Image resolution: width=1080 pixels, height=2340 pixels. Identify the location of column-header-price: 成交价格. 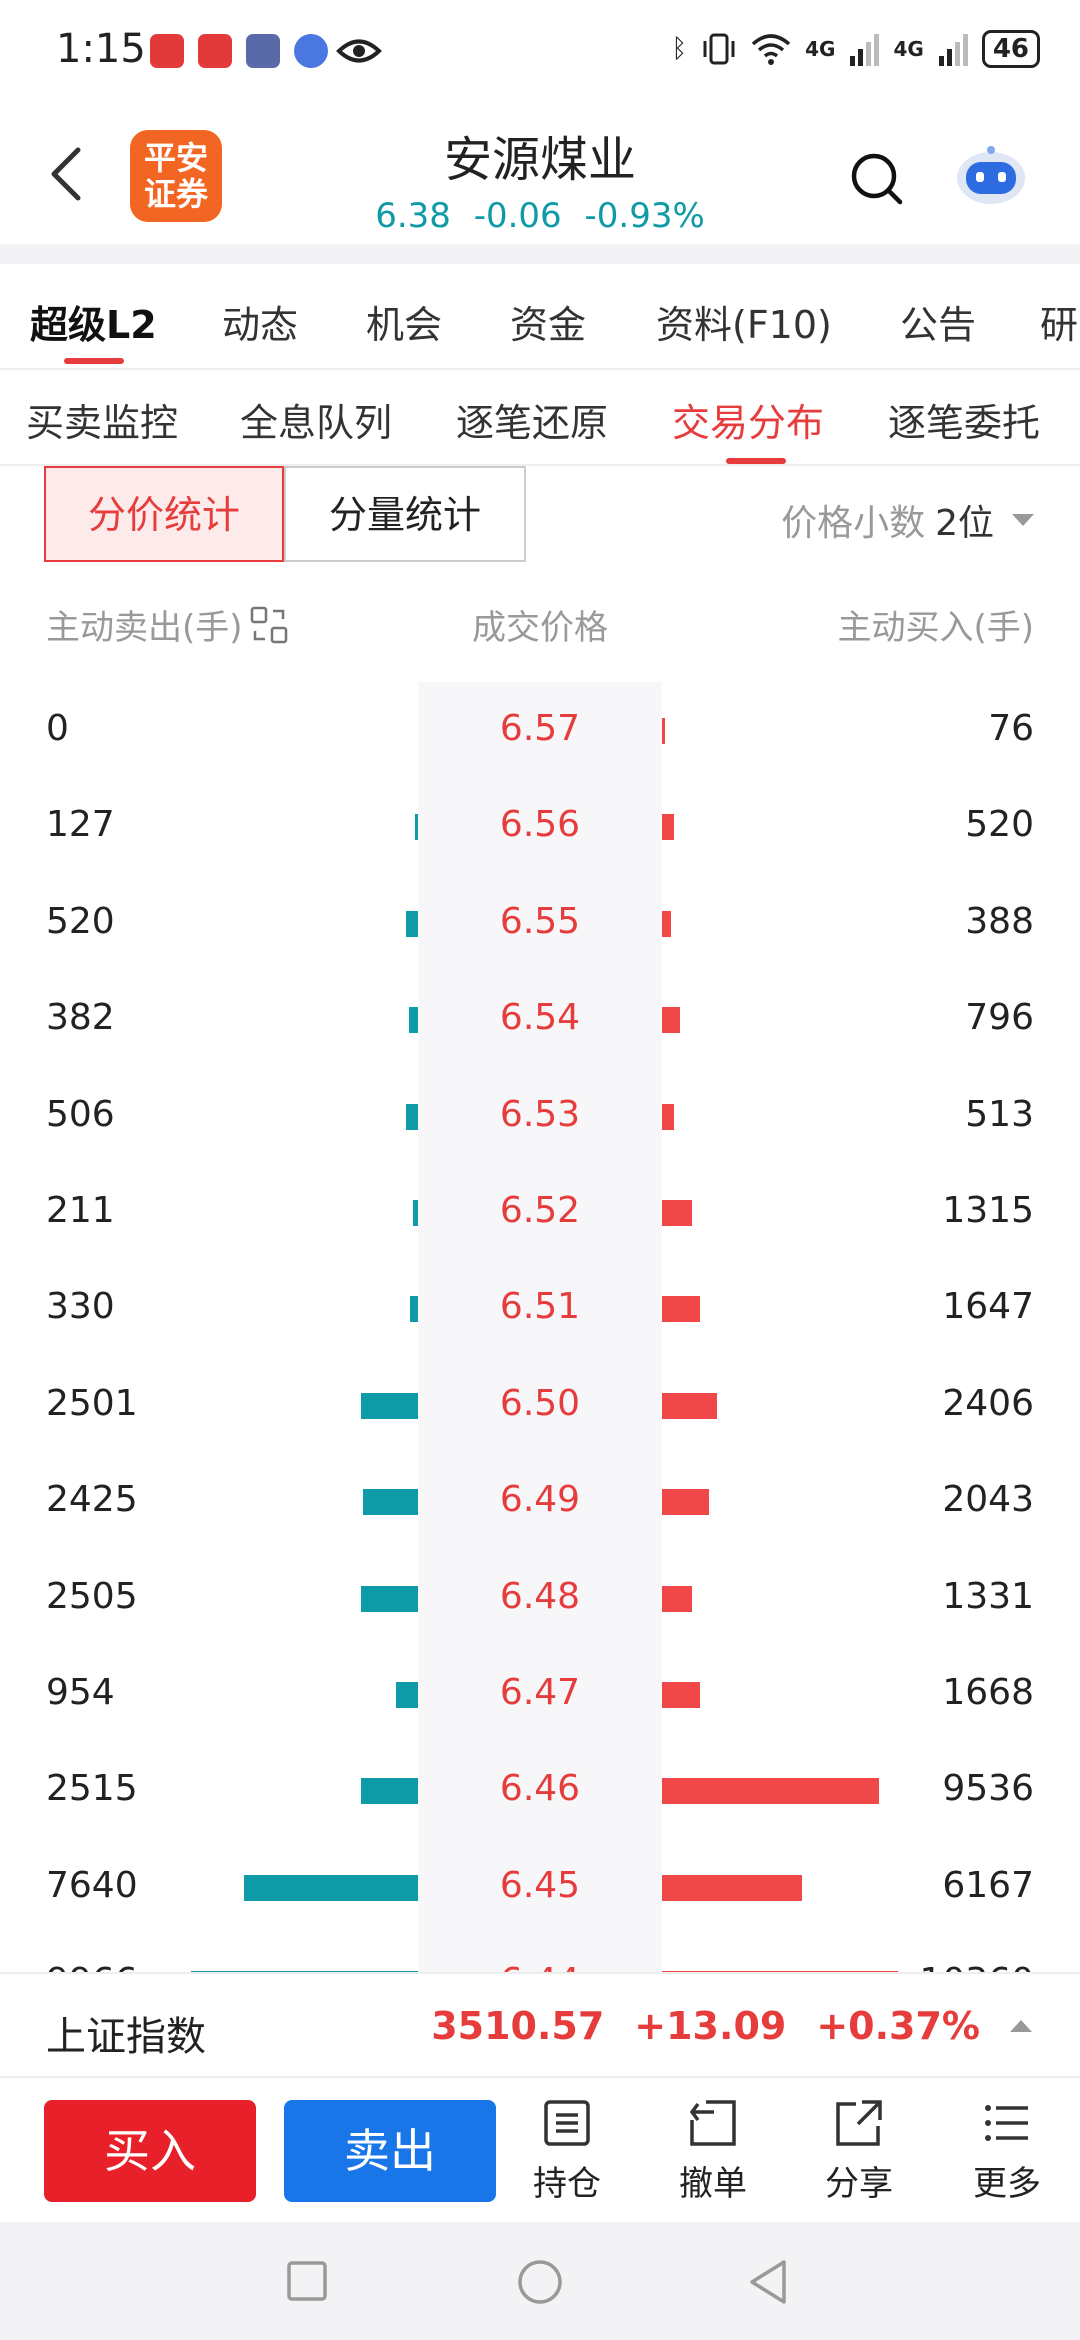
(540, 628).